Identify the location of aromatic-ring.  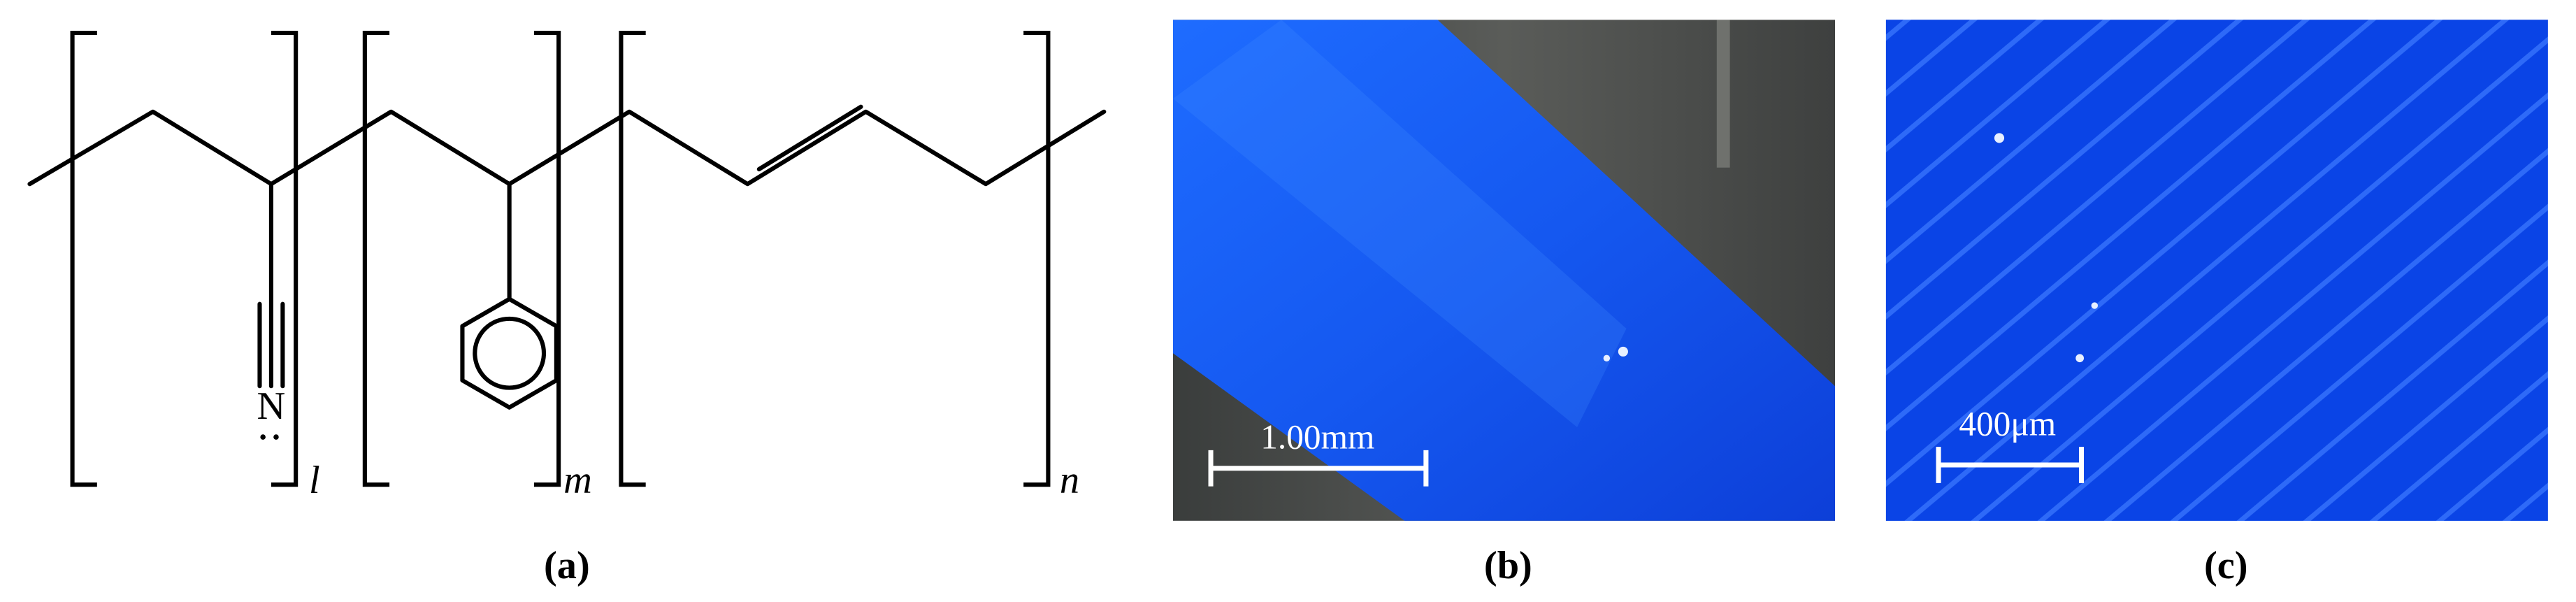
(510, 353).